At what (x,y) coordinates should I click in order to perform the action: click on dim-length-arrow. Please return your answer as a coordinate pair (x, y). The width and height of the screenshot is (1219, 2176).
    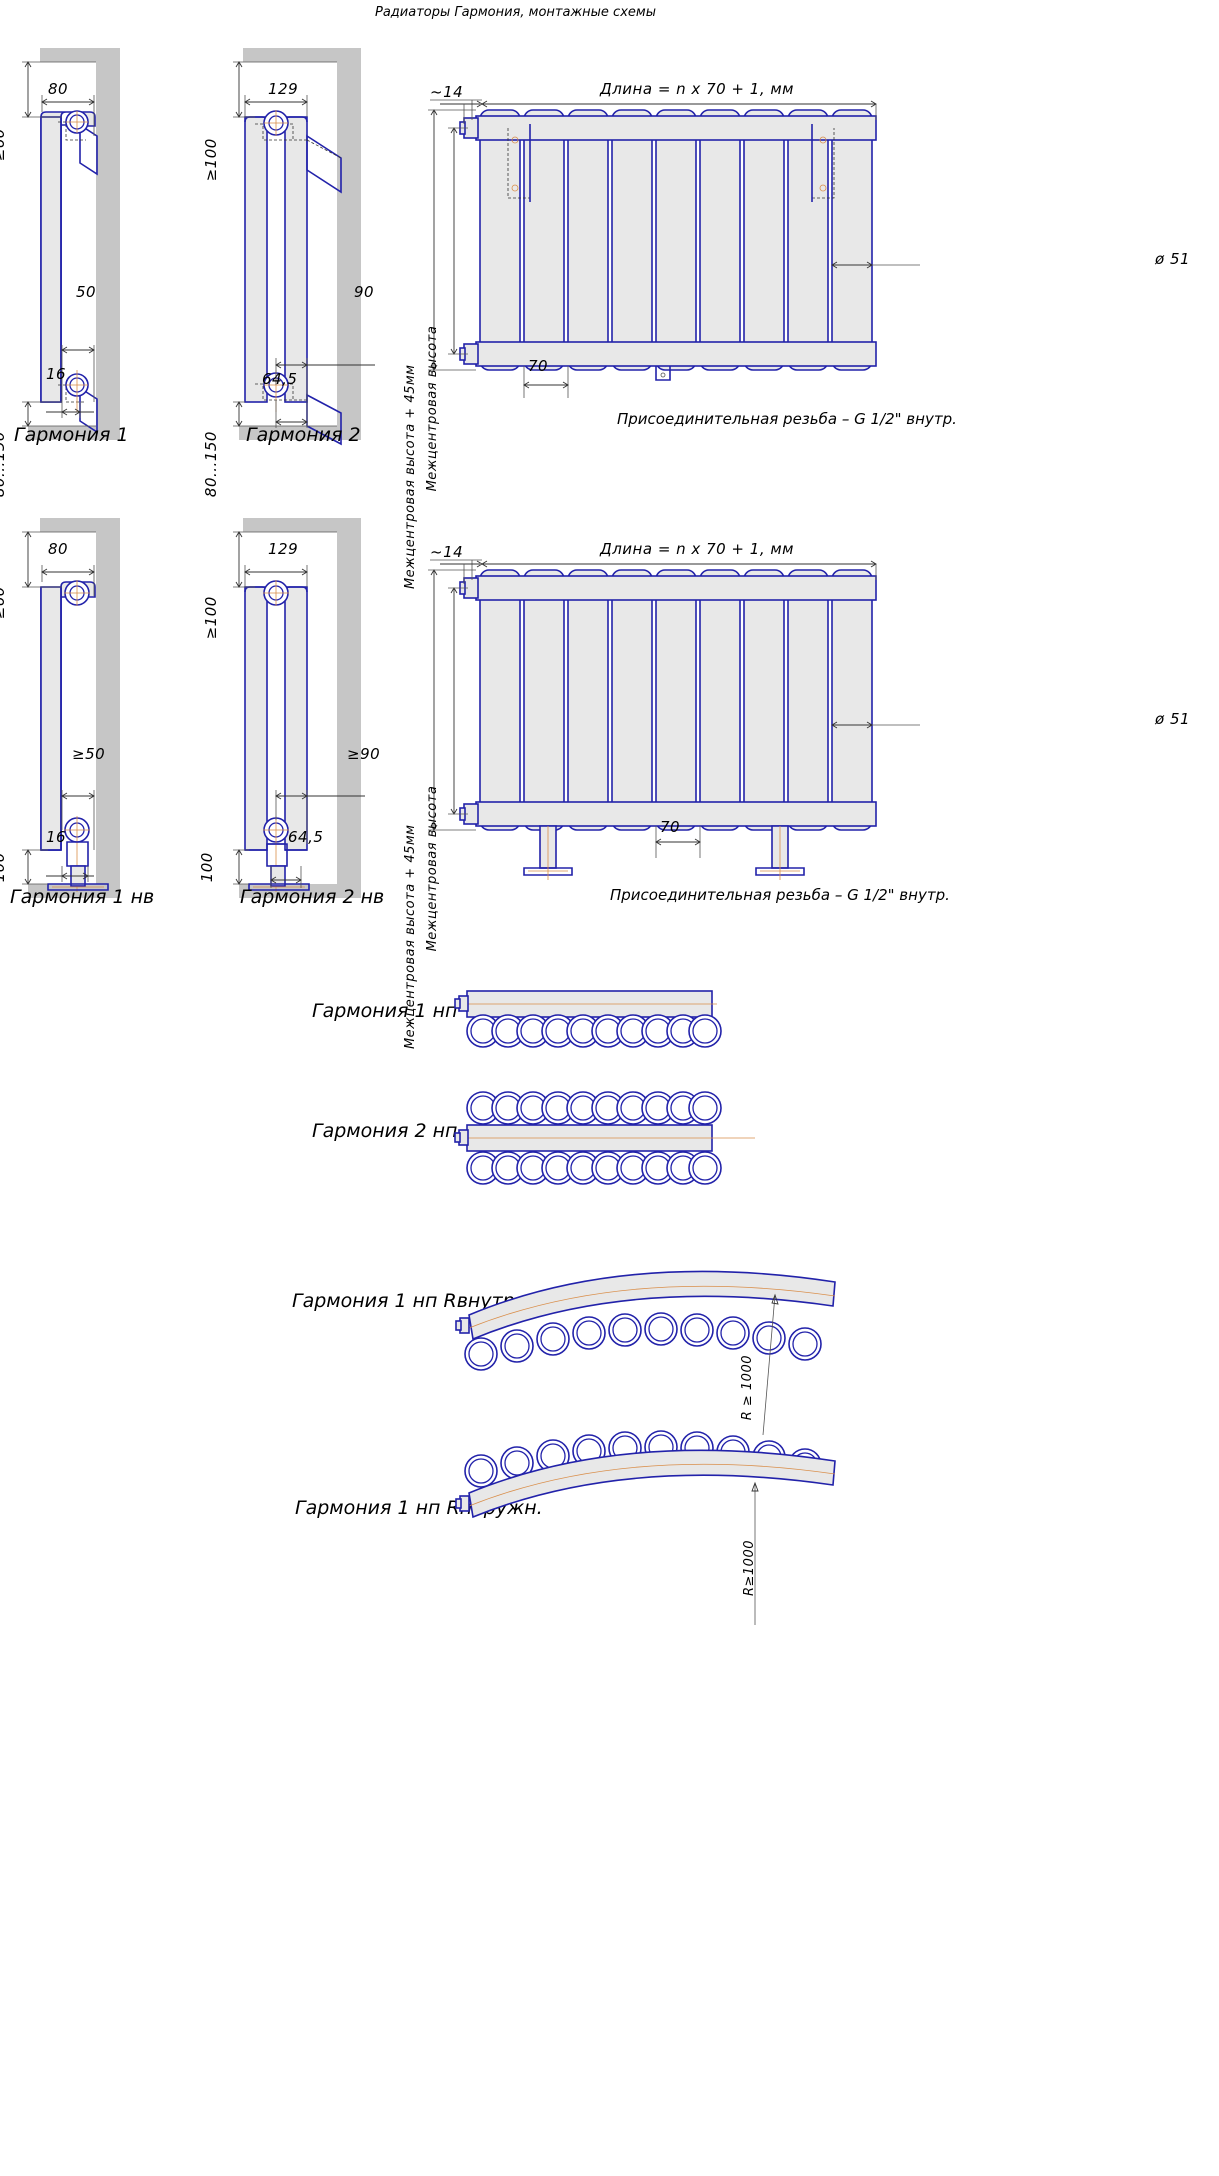
    Looking at the image, I should click on (679, 104).